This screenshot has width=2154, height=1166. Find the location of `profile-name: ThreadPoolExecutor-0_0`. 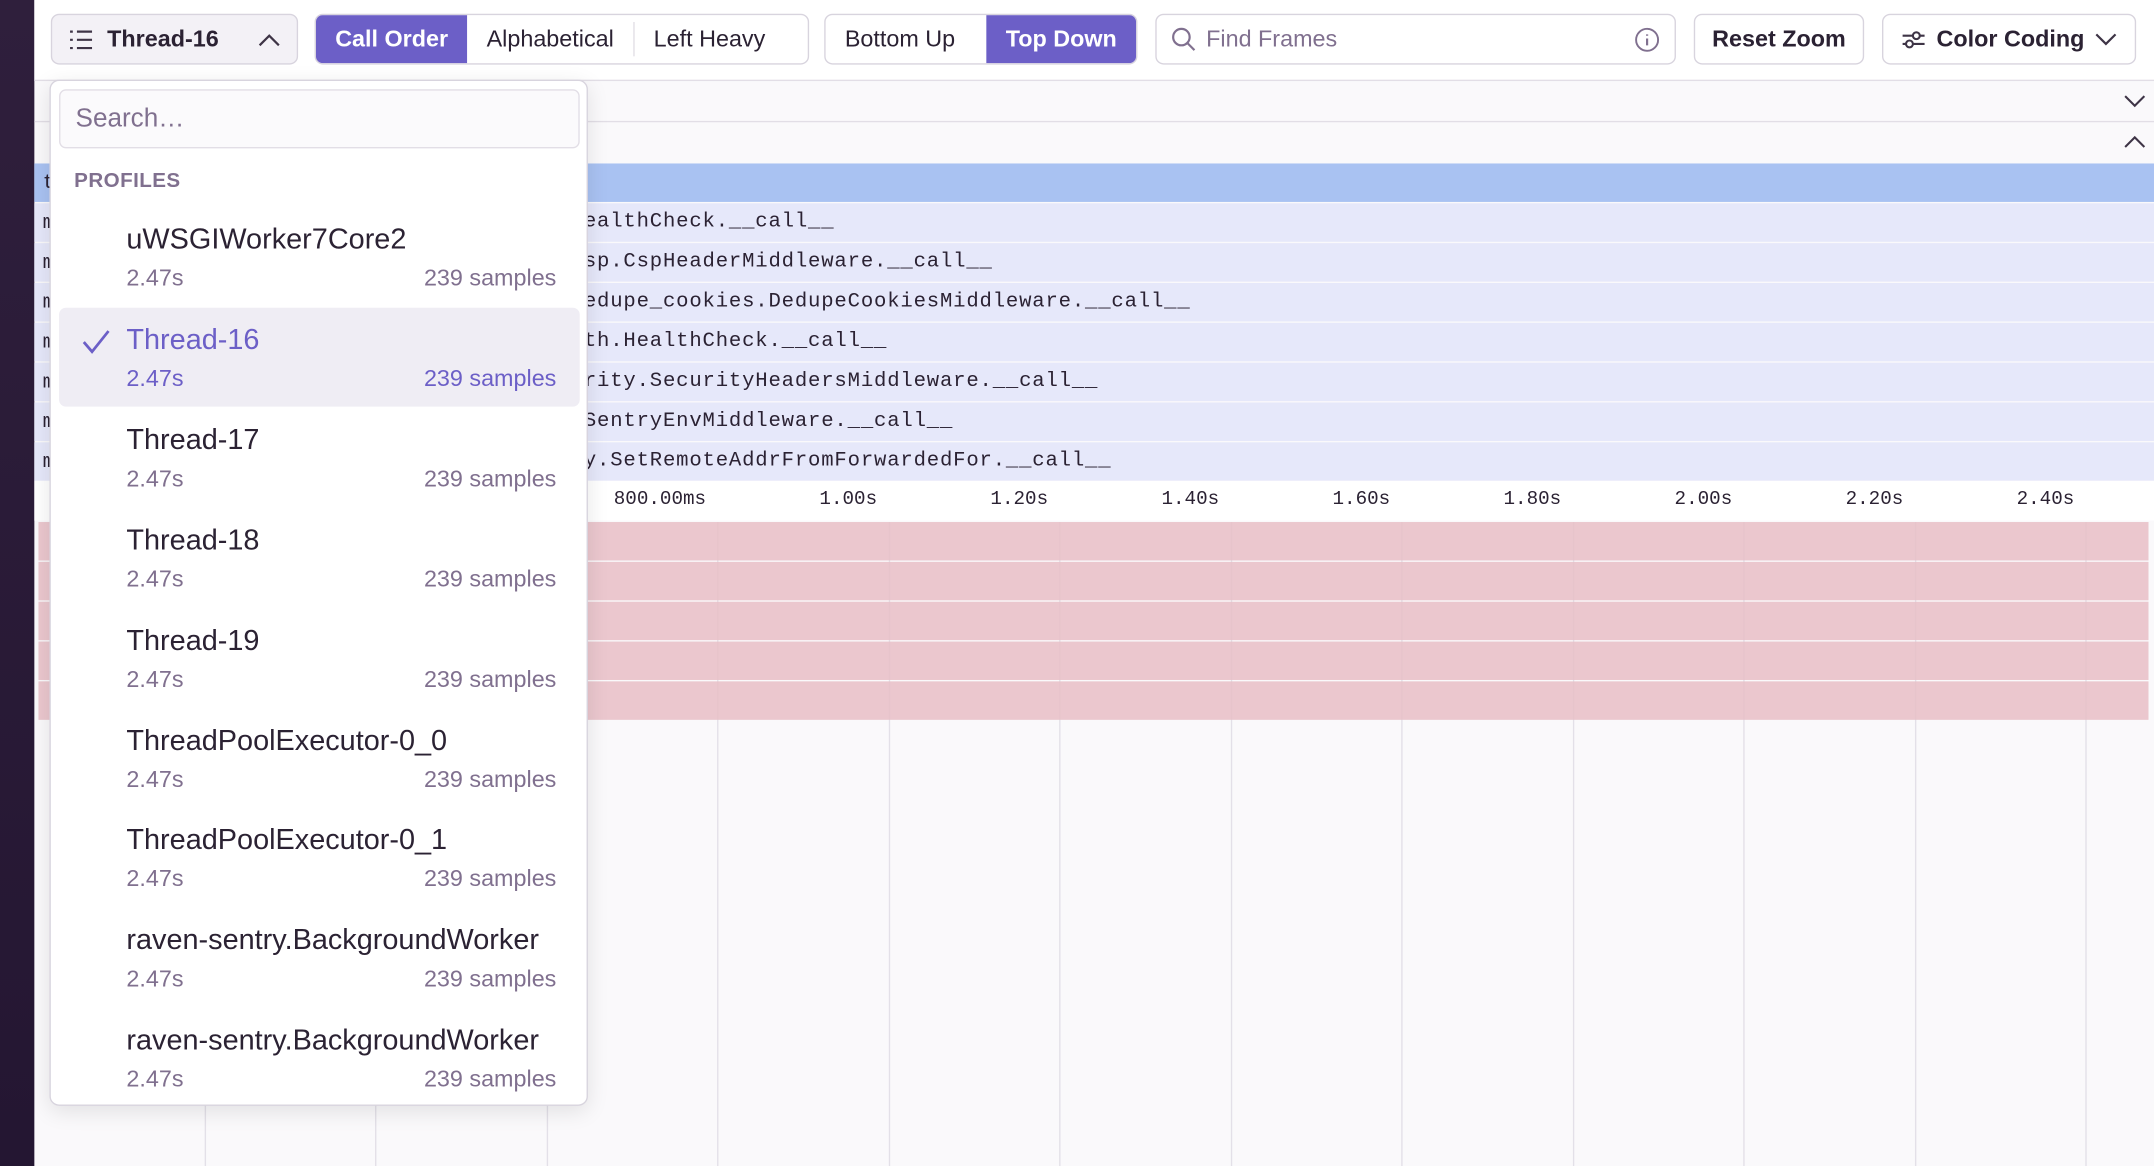

profile-name: ThreadPoolExecutor-0_0 is located at coordinates (286, 741).